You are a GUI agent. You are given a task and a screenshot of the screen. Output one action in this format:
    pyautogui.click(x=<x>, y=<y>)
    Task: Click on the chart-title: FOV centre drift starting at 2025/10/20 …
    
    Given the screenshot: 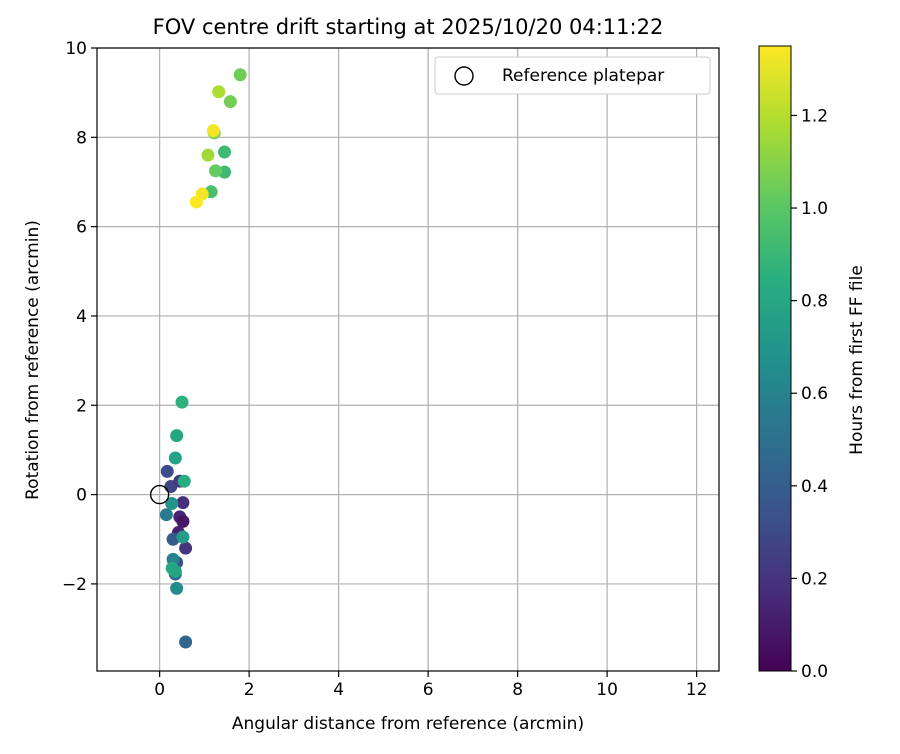 What is the action you would take?
    pyautogui.click(x=408, y=27)
    